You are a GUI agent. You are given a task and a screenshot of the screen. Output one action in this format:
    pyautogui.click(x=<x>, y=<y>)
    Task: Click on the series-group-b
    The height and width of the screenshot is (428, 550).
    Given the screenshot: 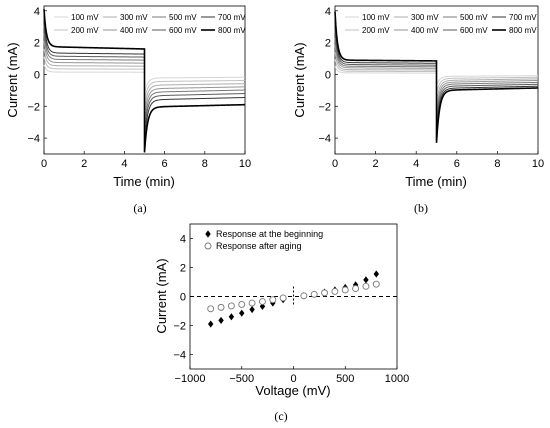 What is the action you would take?
    pyautogui.click(x=436, y=77)
    